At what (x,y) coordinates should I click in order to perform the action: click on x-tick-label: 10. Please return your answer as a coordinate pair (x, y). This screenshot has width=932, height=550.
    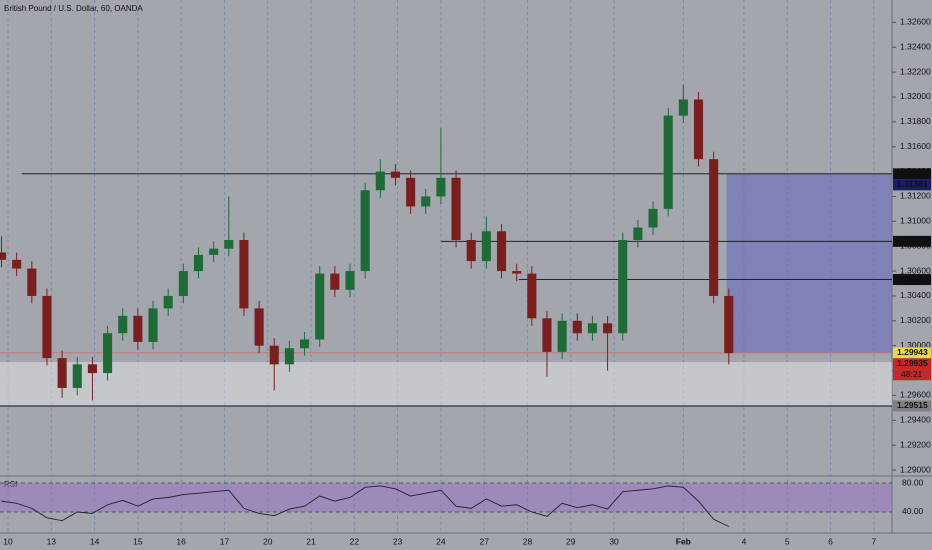
    Looking at the image, I should click on (8, 541).